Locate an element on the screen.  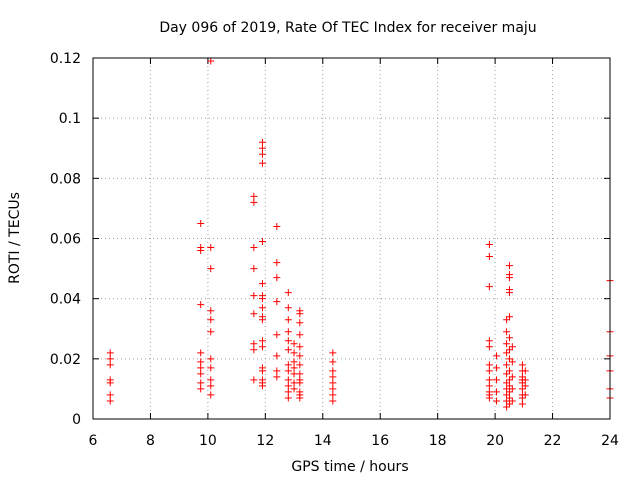
x-tick-label: 24 is located at coordinates (610, 441).